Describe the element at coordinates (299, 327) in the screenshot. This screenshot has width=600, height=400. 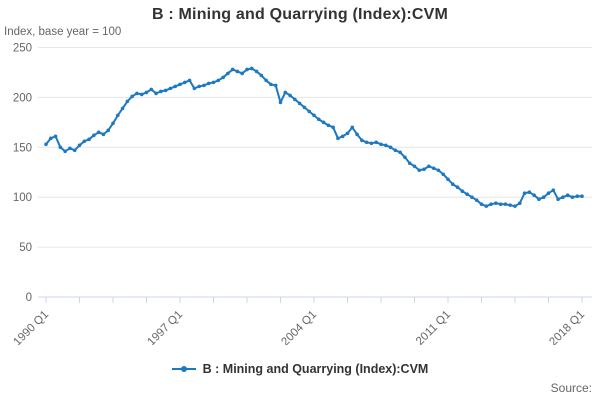
I see `x-tick-label: 2004 Q1` at that location.